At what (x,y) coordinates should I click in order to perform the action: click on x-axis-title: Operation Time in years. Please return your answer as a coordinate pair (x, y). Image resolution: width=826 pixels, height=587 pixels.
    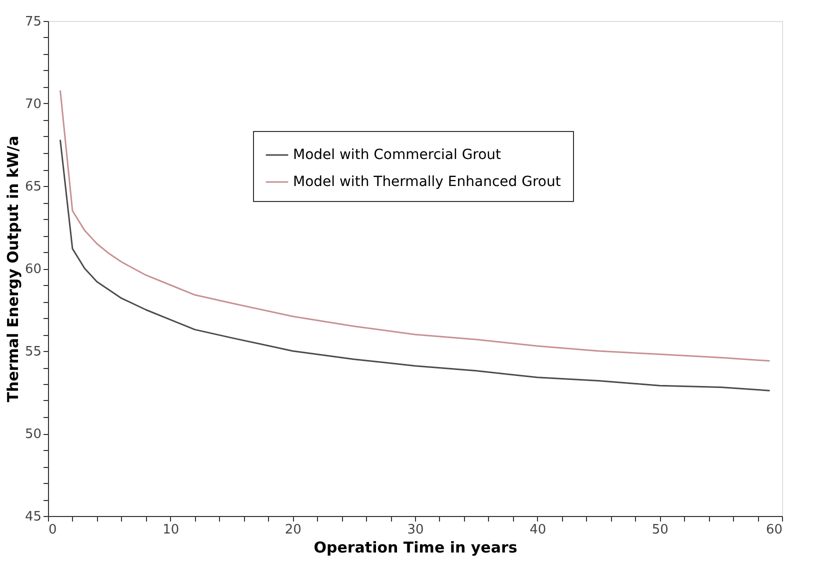
    Looking at the image, I should click on (416, 547).